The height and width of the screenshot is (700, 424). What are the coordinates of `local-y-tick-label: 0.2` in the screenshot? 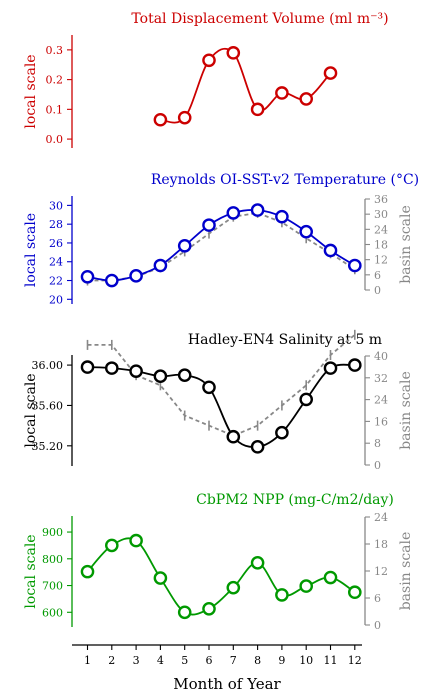 It's located at (55, 80).